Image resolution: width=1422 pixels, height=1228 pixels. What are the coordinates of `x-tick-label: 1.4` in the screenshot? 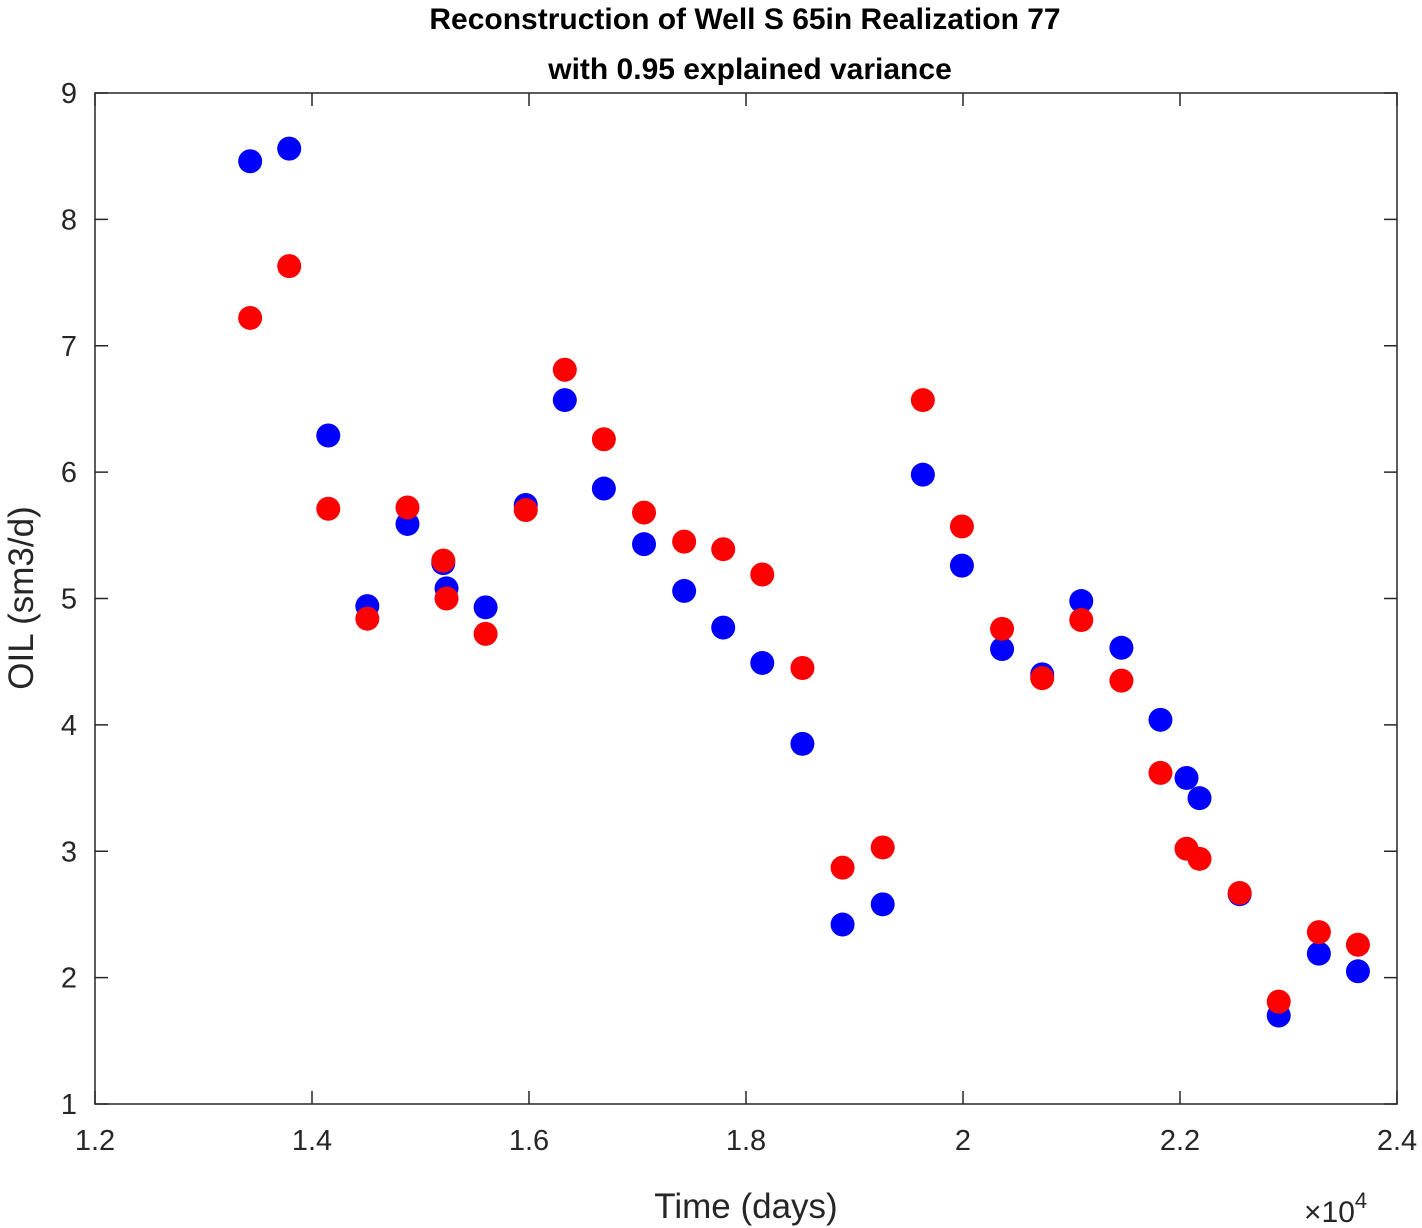 It's located at (312, 1141).